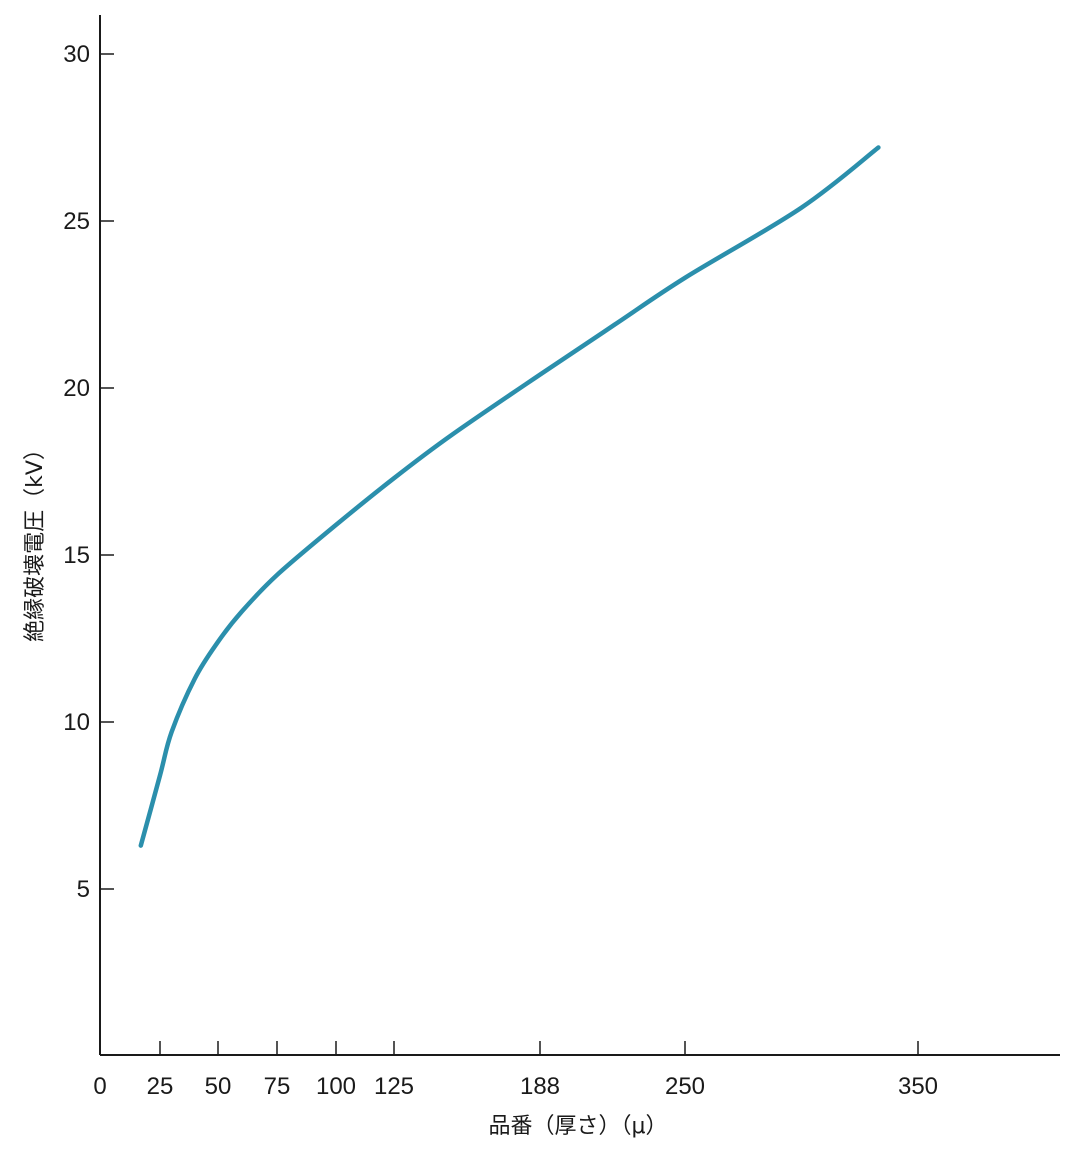 Image resolution: width=1080 pixels, height=1155 pixels. I want to click on x-tick-label: 250, so click(685, 1086).